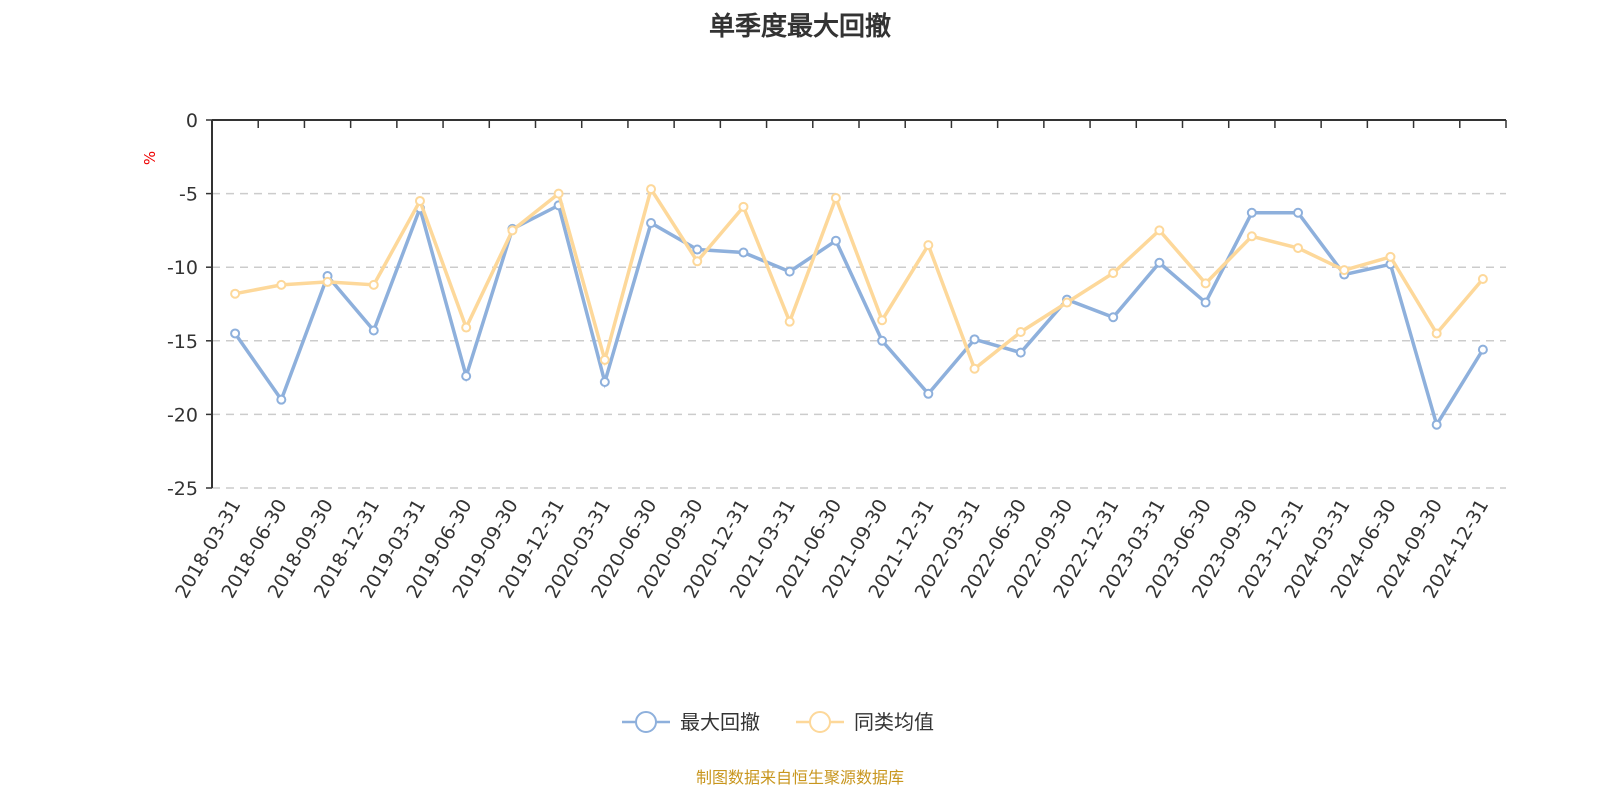 Image resolution: width=1600 pixels, height=800 pixels. I want to click on data-source-note: 制图数据来自恒生聚源数据库, so click(799, 777).